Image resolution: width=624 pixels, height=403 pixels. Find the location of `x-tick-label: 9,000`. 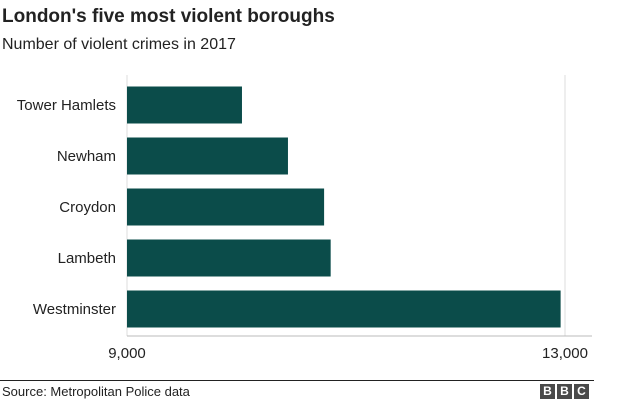

x-tick-label: 9,000 is located at coordinates (127, 353).